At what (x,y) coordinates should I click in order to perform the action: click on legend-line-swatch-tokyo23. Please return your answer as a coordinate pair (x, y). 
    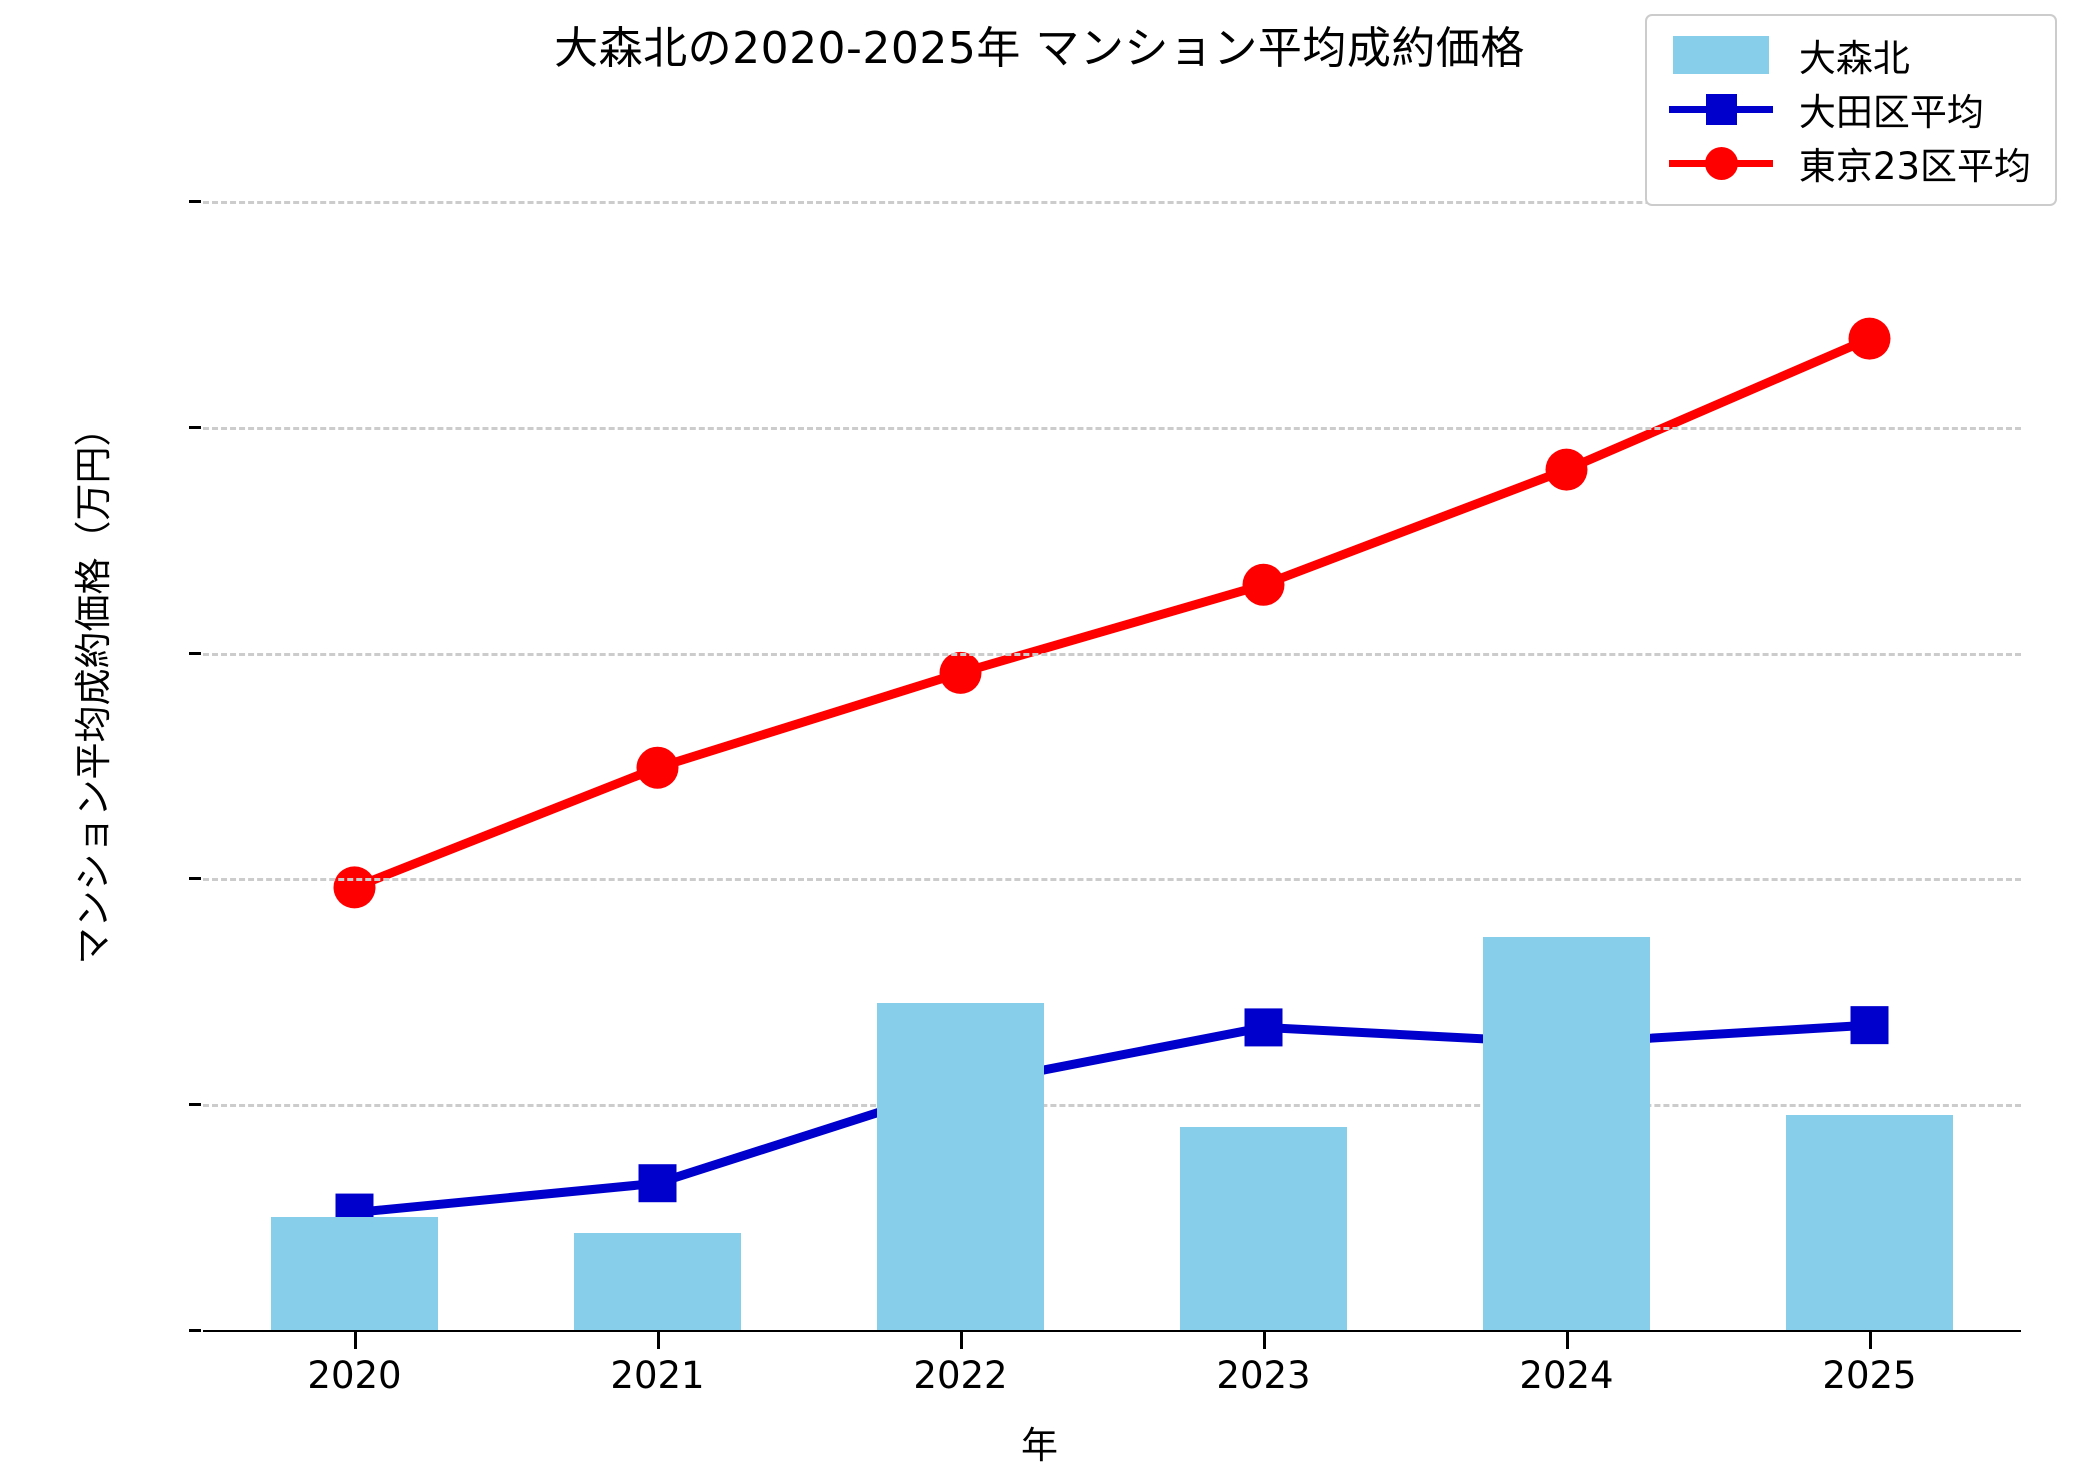
    Looking at the image, I should click on (1720, 163).